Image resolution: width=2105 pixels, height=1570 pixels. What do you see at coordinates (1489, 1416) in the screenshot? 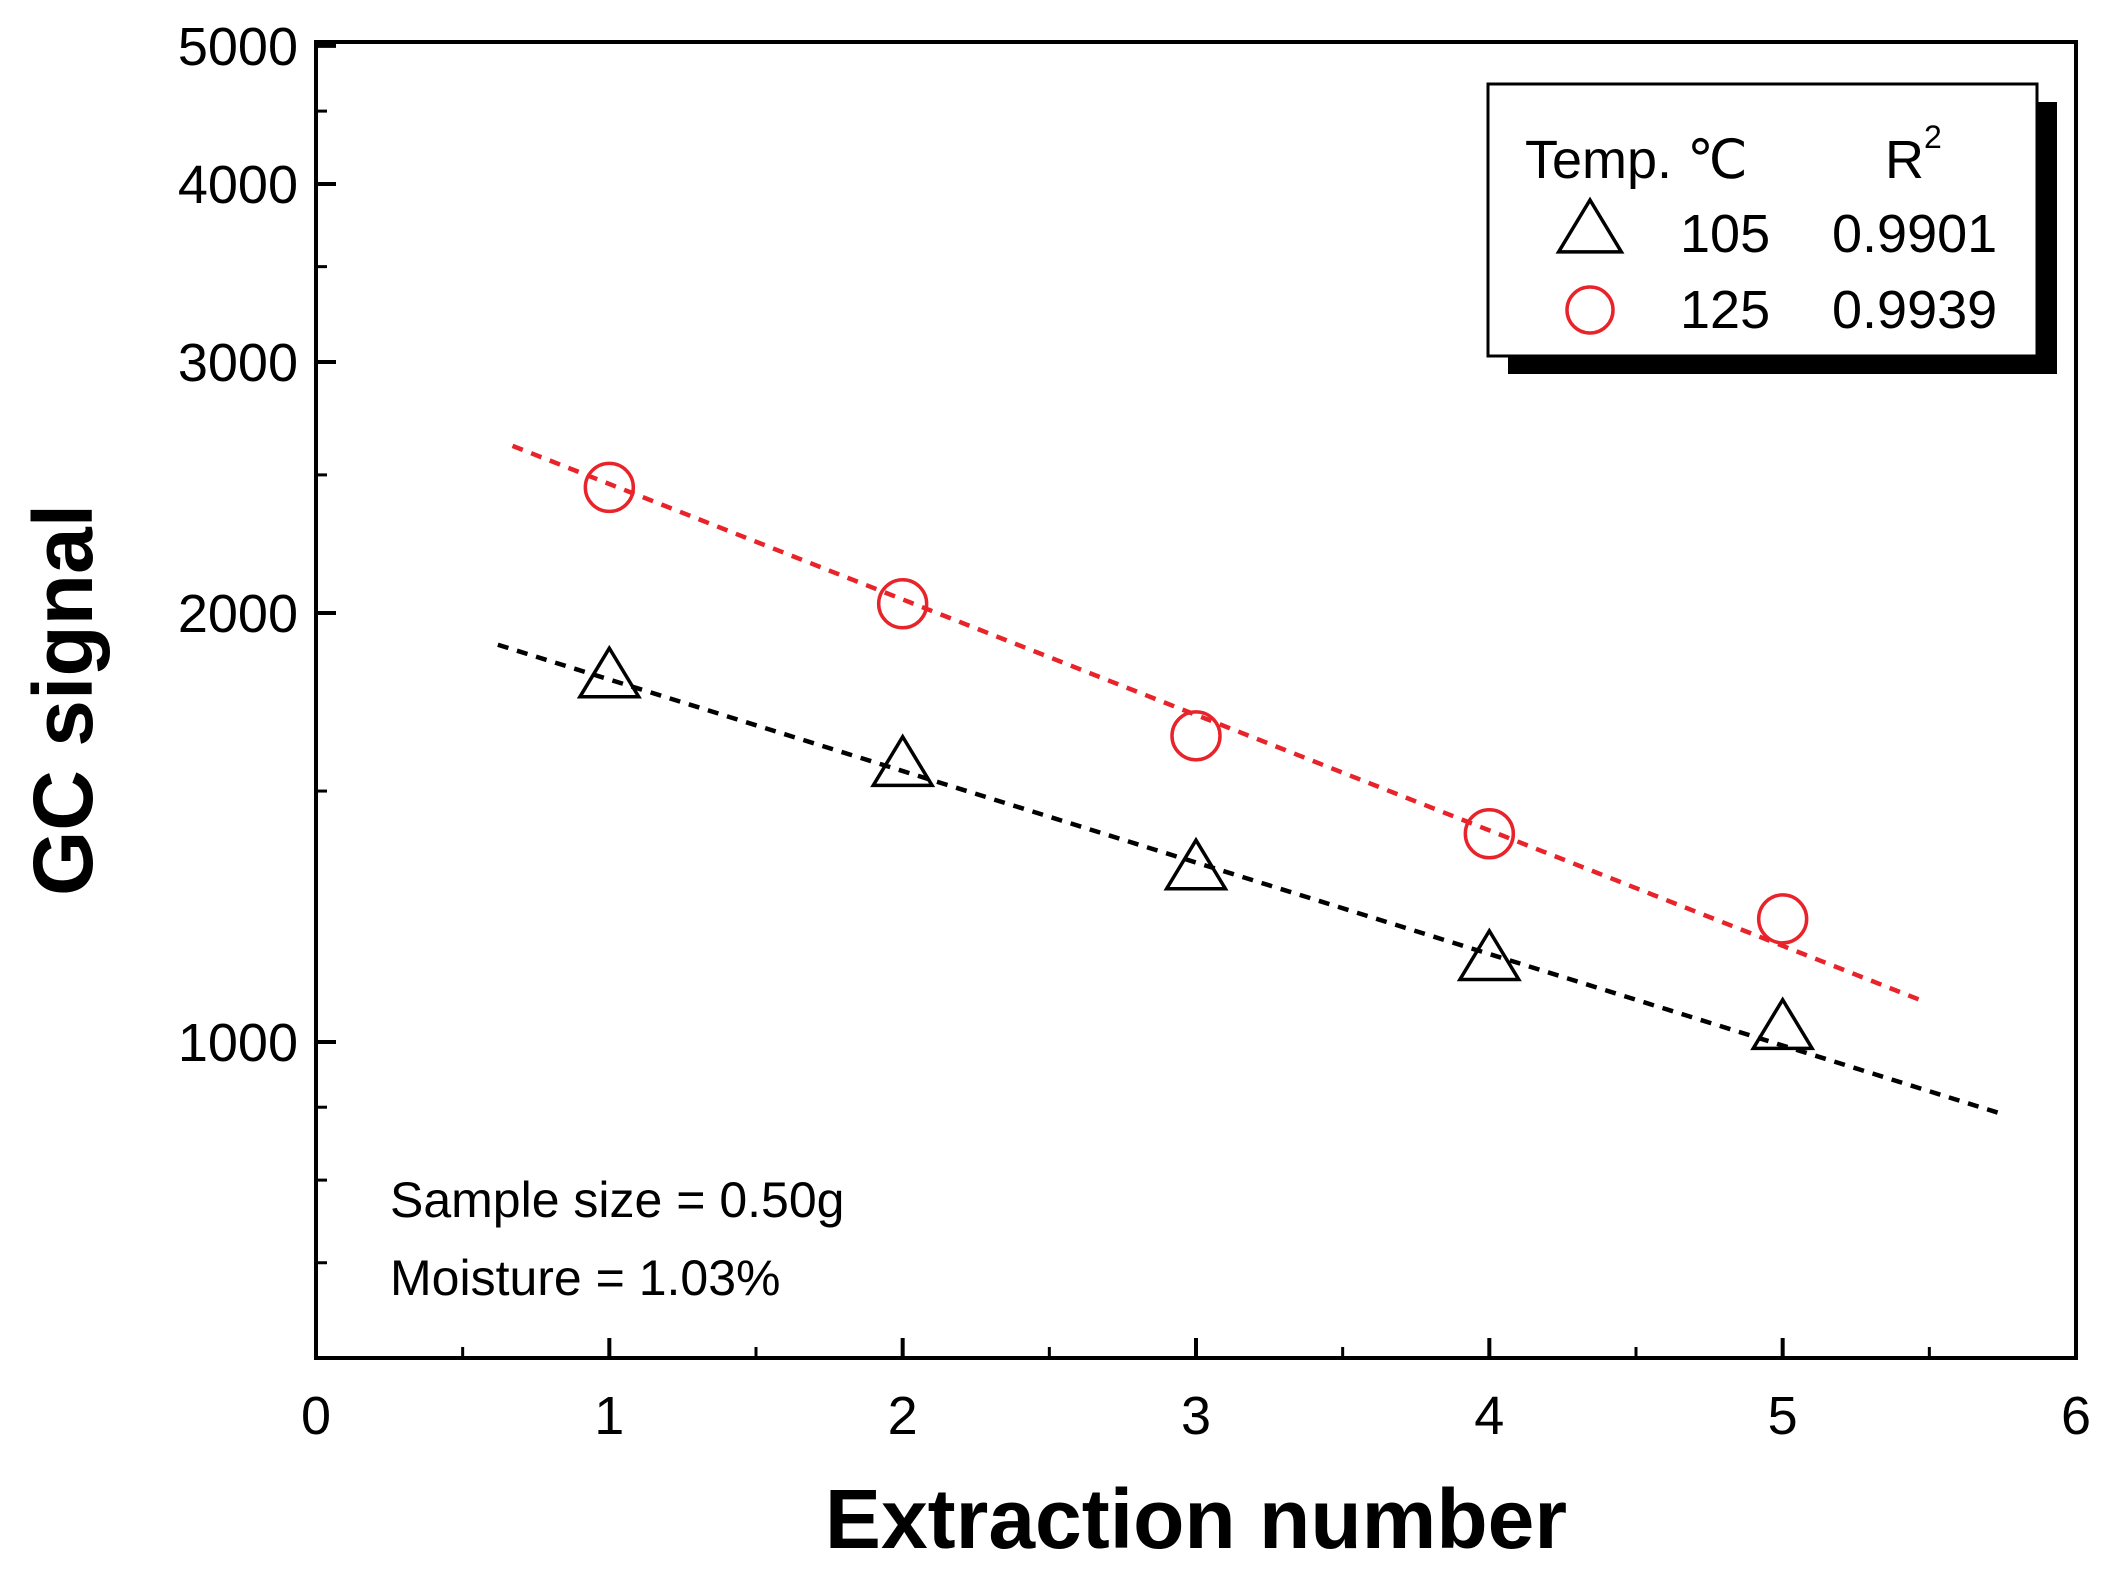
I see `x-tick-label: 4` at bounding box center [1489, 1416].